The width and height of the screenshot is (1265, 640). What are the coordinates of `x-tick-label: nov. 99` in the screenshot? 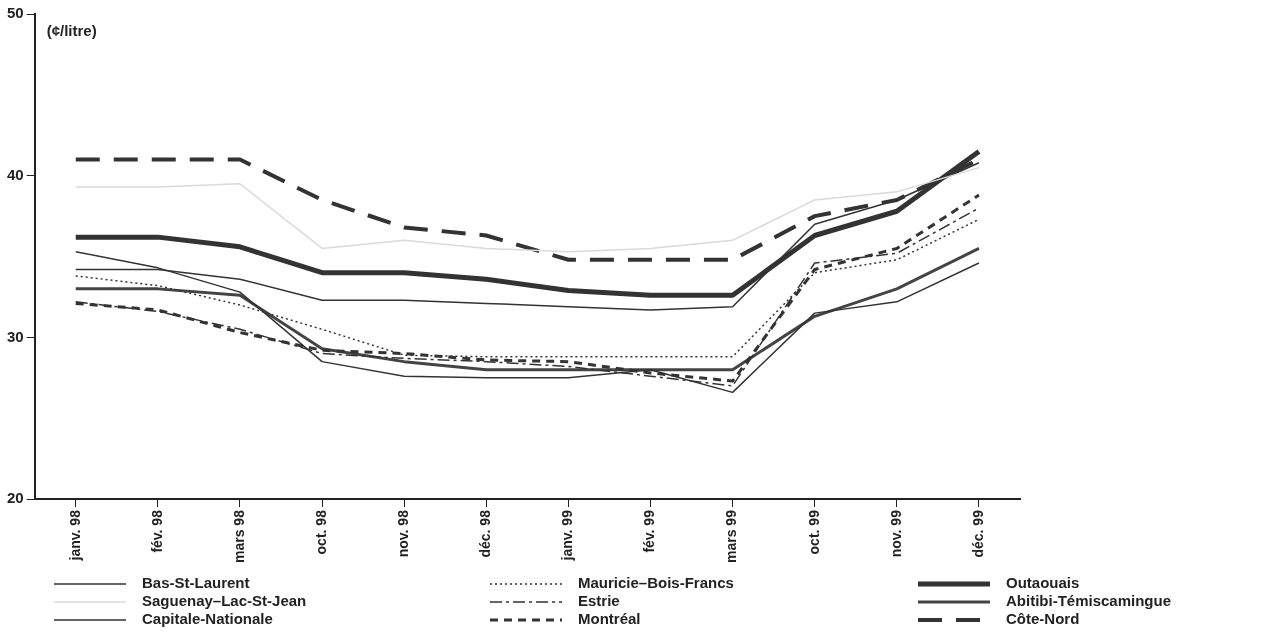 It's located at (895, 533).